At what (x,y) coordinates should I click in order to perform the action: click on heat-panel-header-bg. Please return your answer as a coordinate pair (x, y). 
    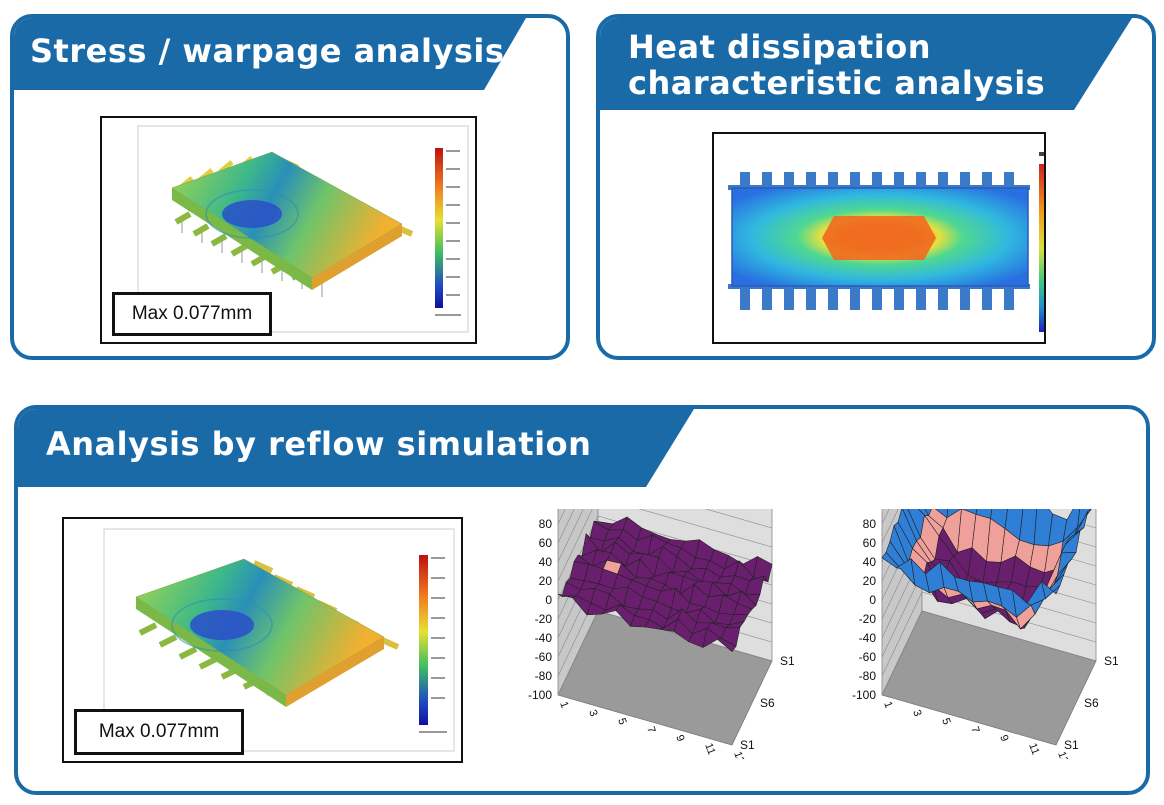
    Looking at the image, I should click on (866, 64).